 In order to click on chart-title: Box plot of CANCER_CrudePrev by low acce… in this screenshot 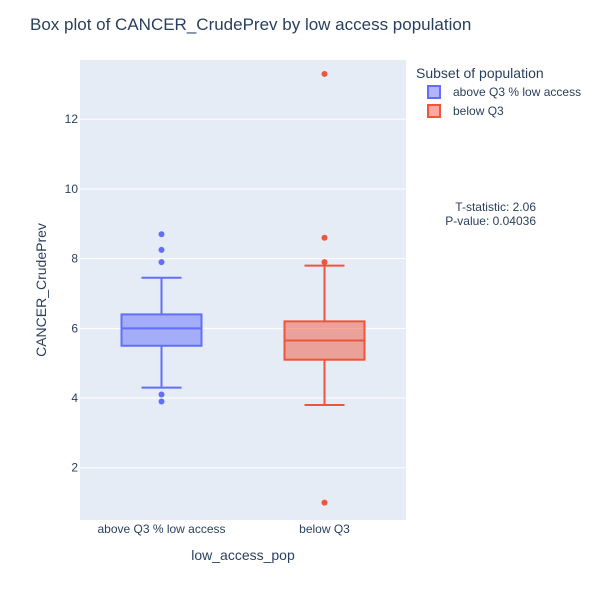, I will do `click(250, 24)`.